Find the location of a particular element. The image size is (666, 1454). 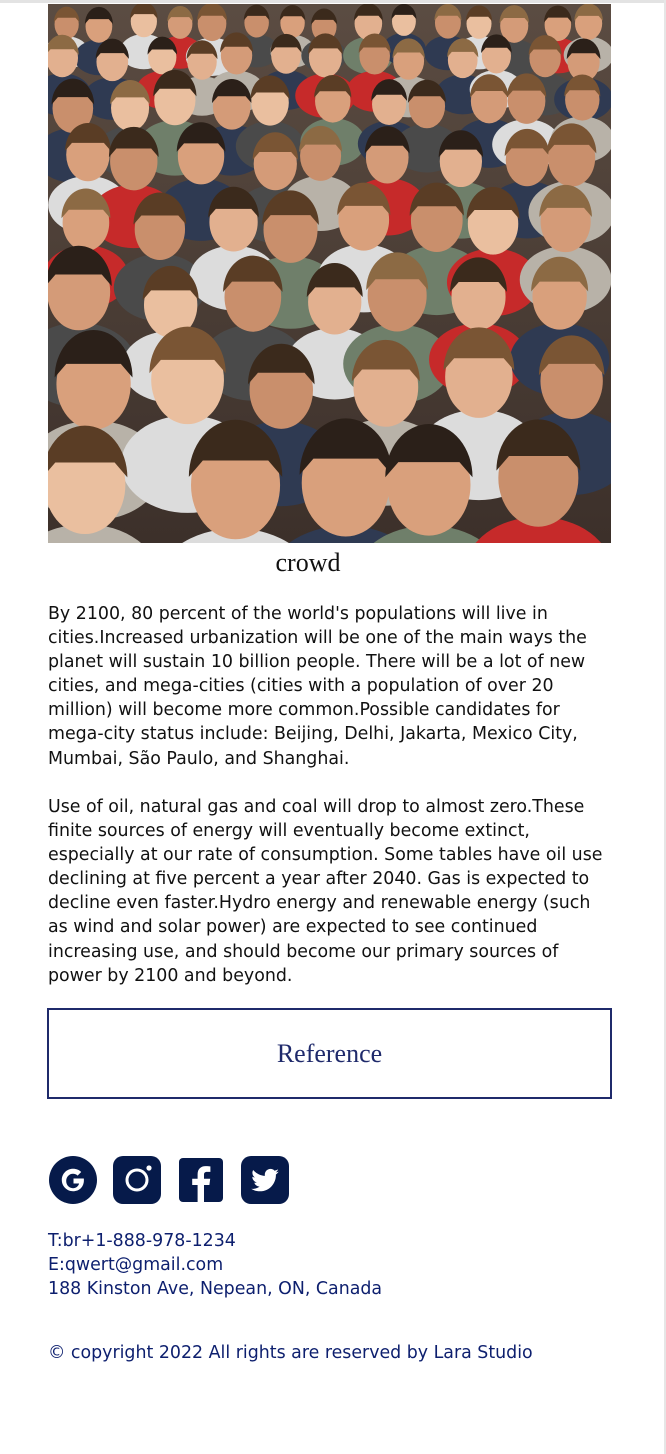

instagram-icon is located at coordinates (137, 1180).